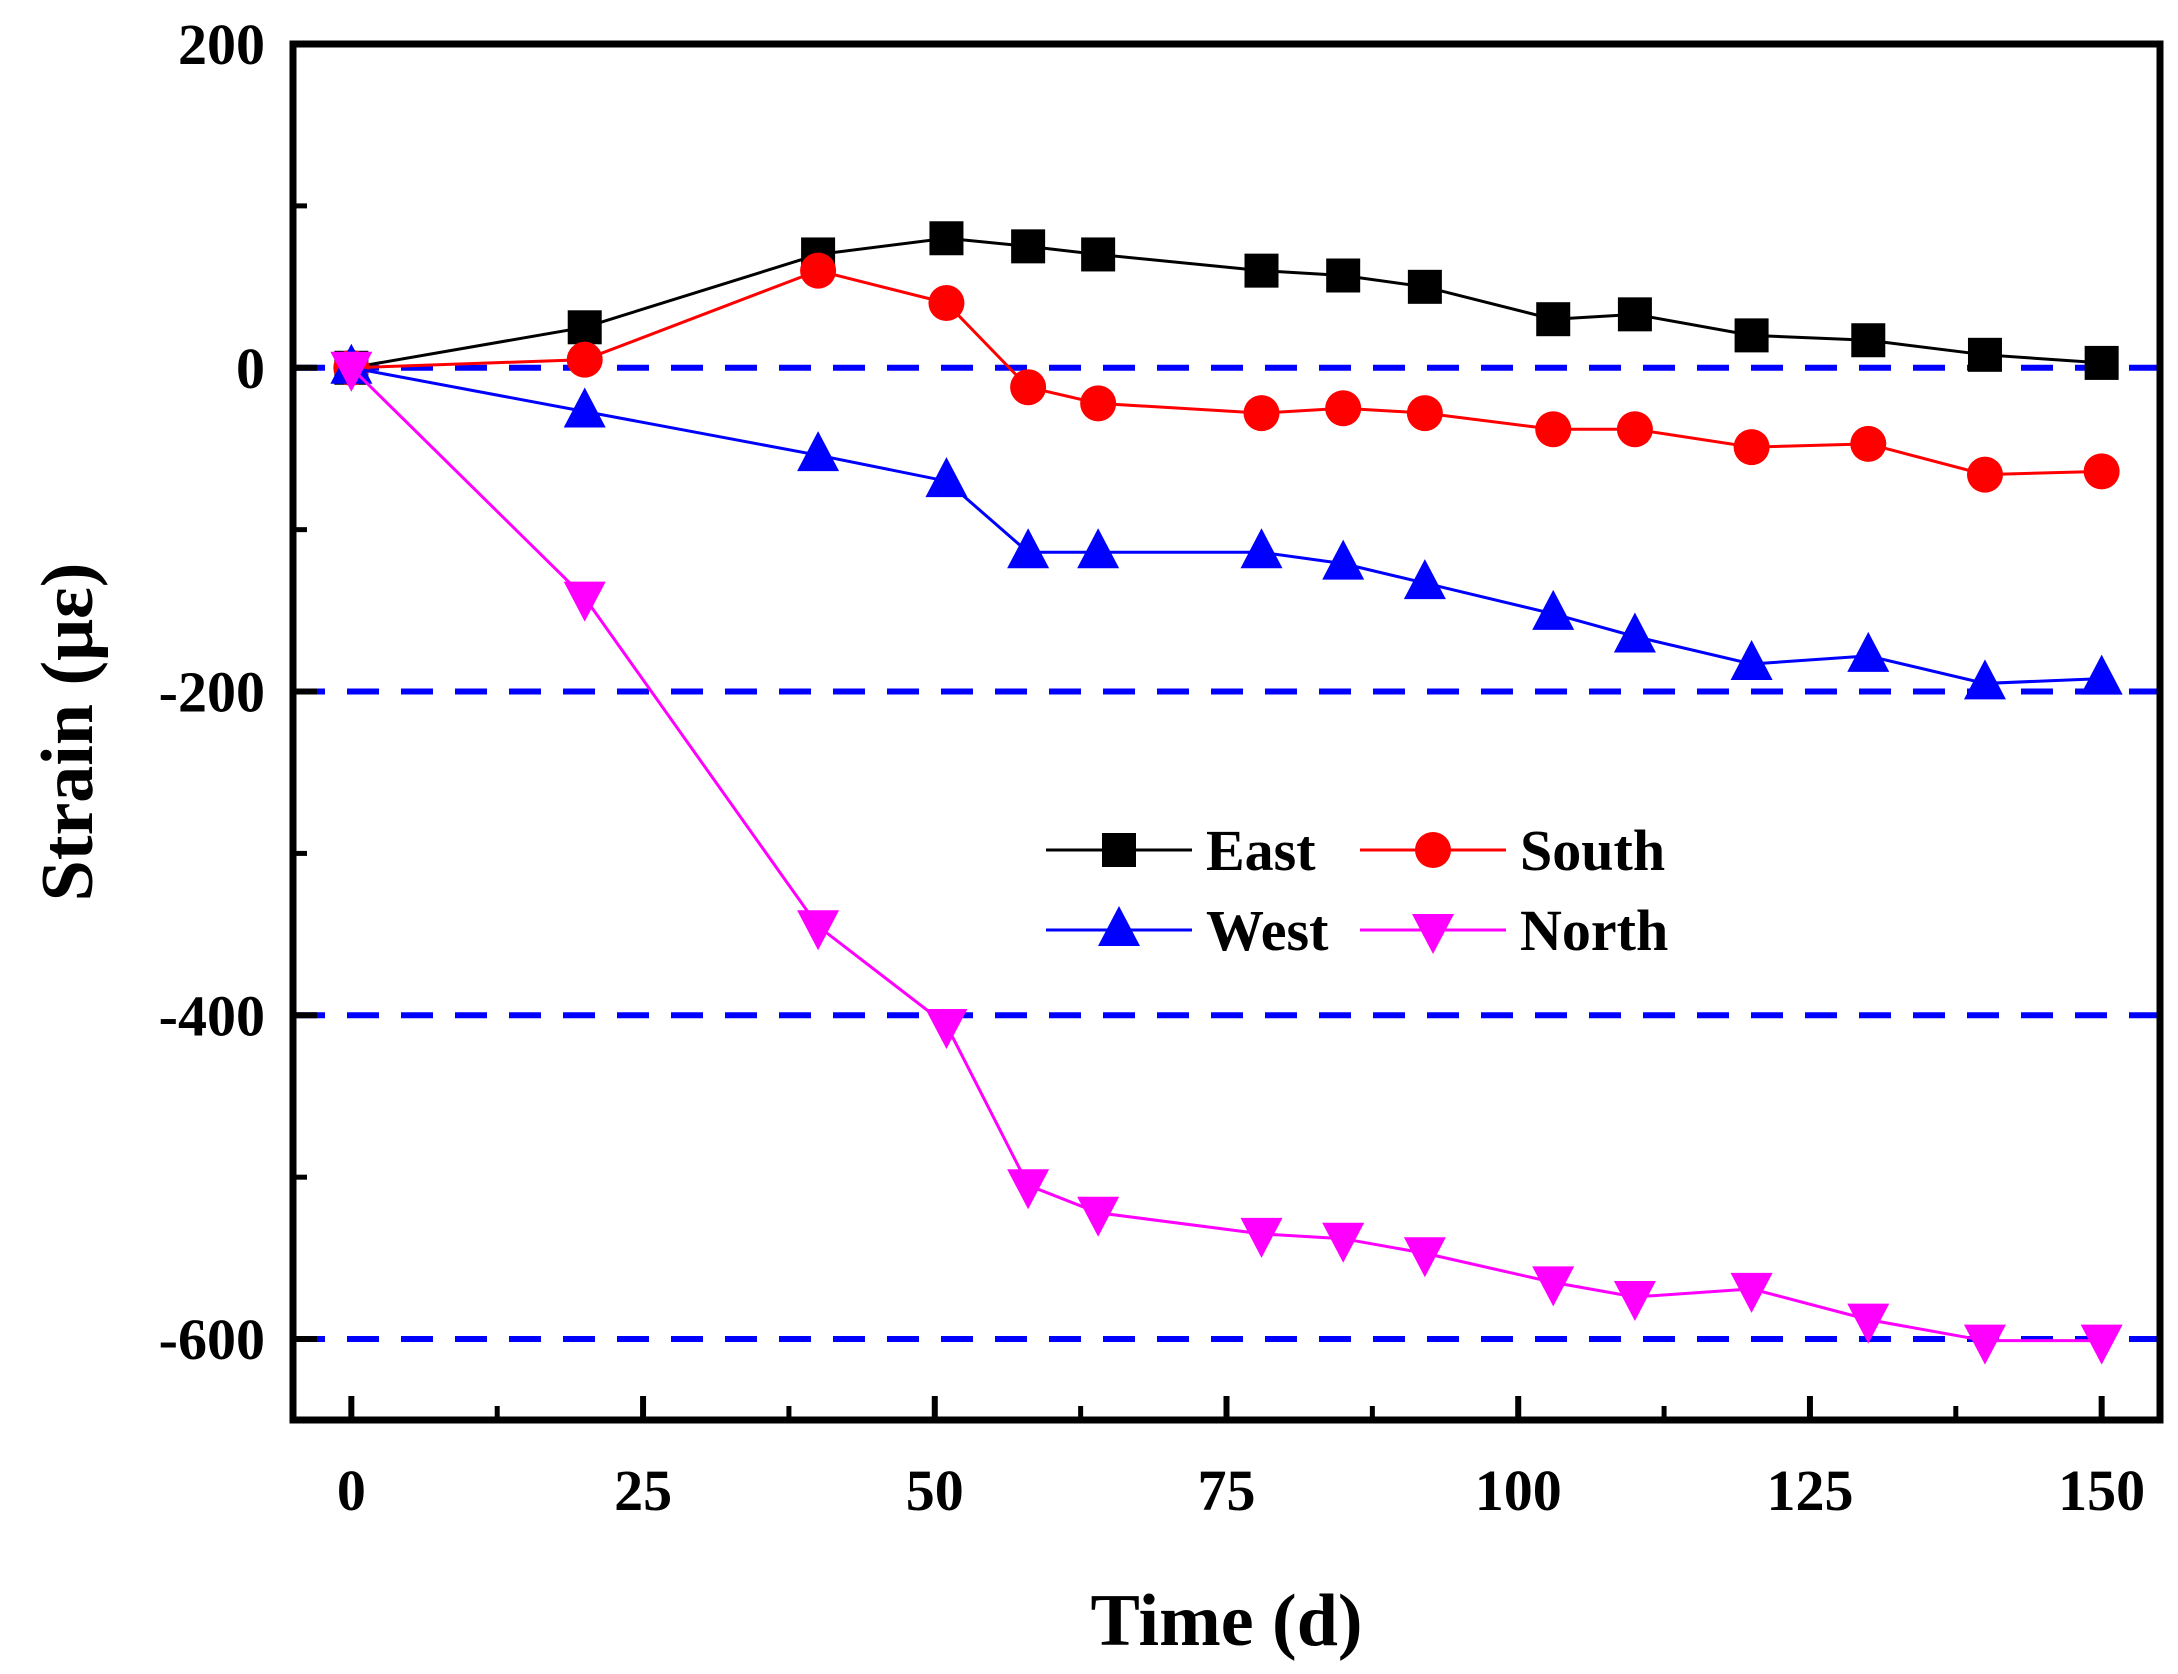 This screenshot has height=1674, width=2178. I want to click on y-tick-label: -600, so click(212, 1339).